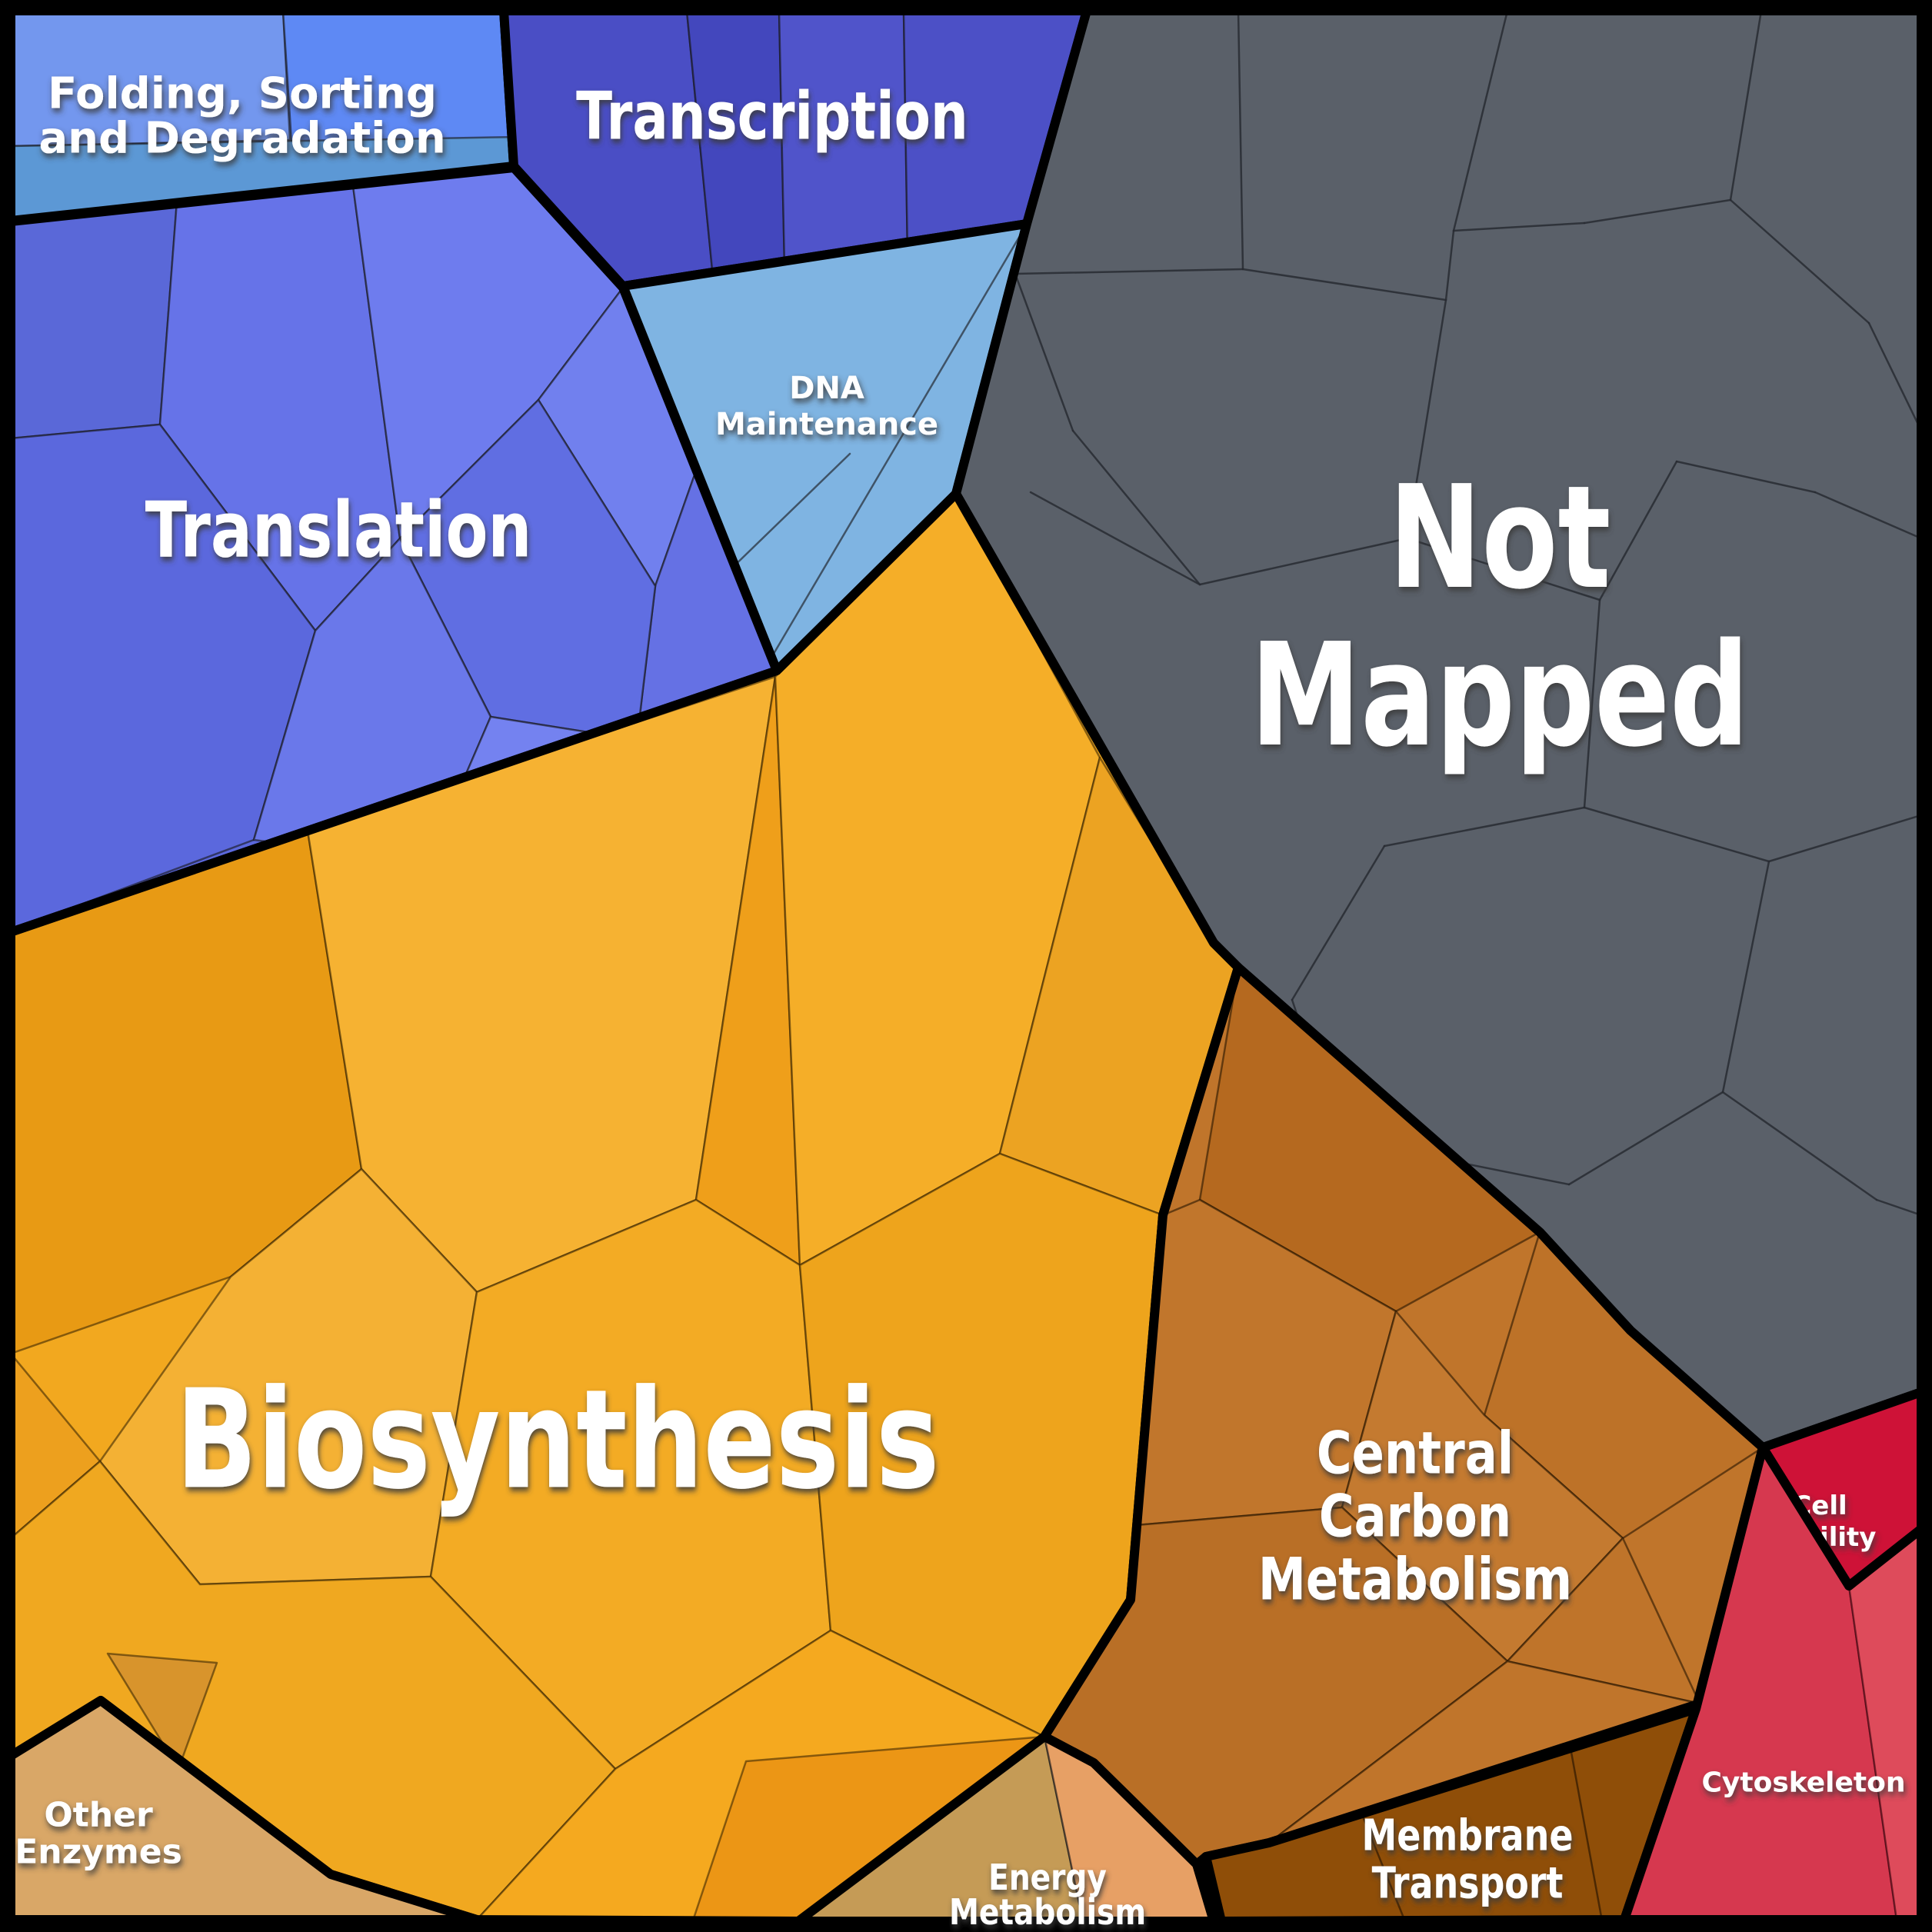  I want to click on region-label-membrane-transport-line2: Transport, so click(1468, 1883).